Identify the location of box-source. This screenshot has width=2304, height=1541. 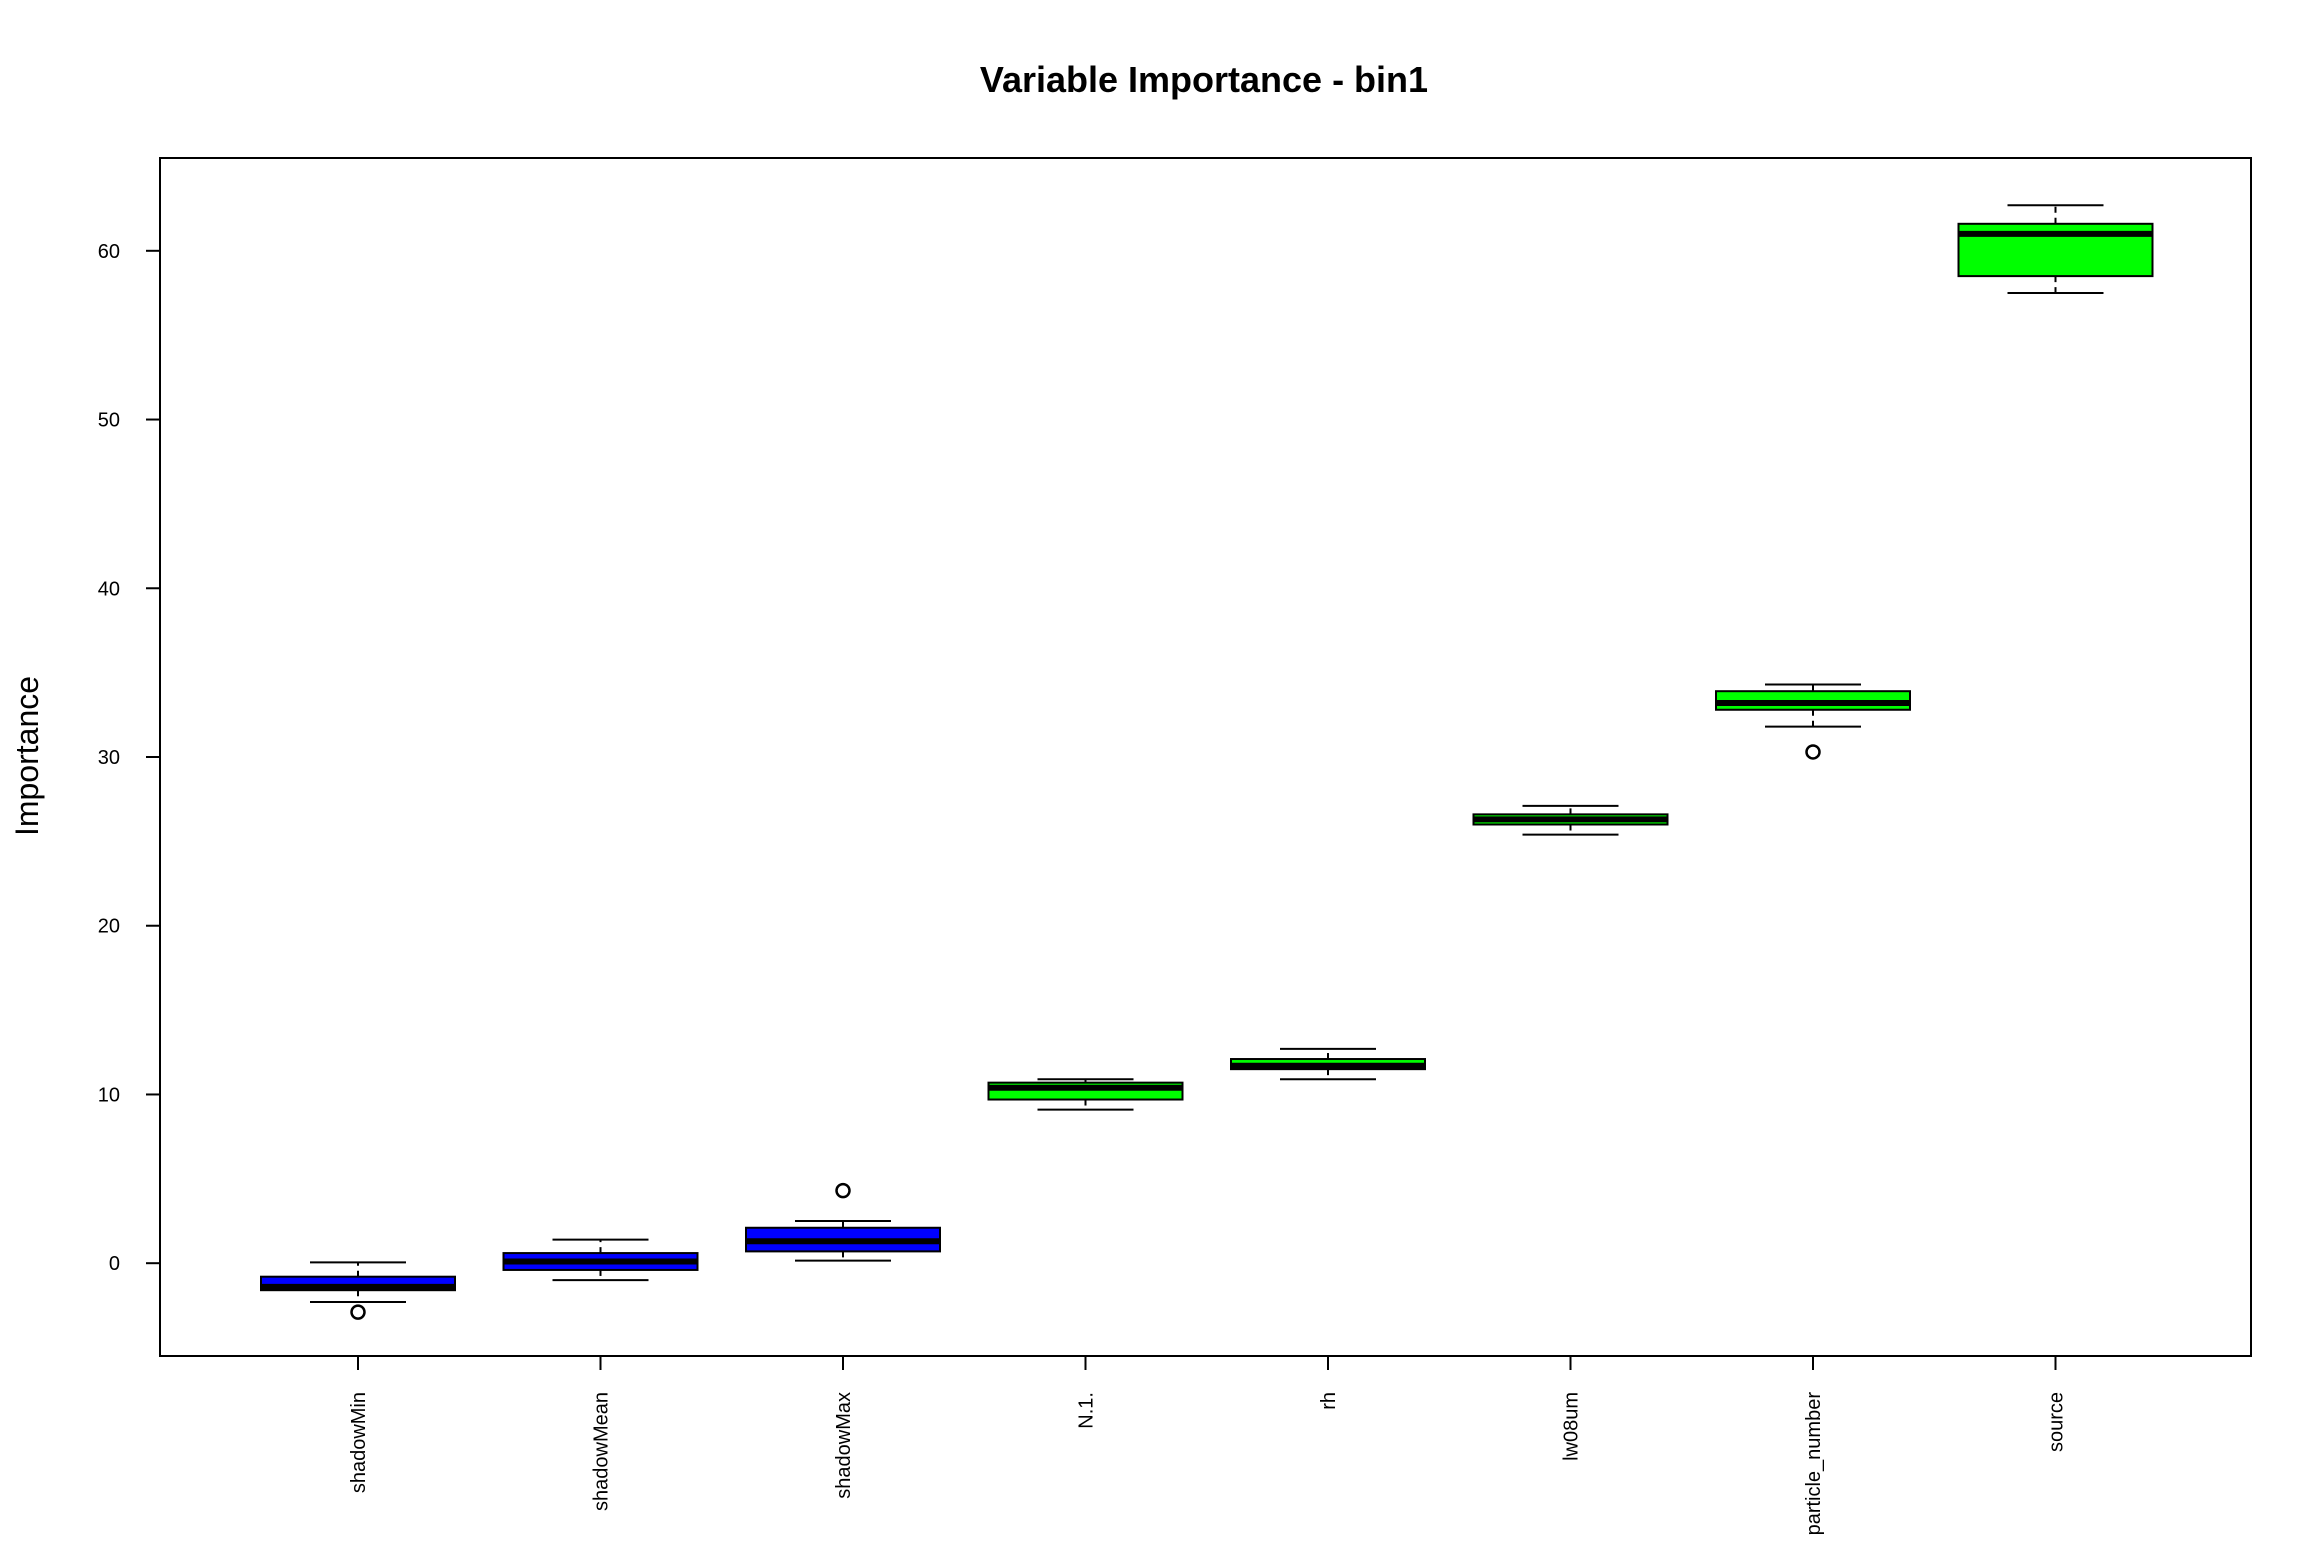
(2055, 249).